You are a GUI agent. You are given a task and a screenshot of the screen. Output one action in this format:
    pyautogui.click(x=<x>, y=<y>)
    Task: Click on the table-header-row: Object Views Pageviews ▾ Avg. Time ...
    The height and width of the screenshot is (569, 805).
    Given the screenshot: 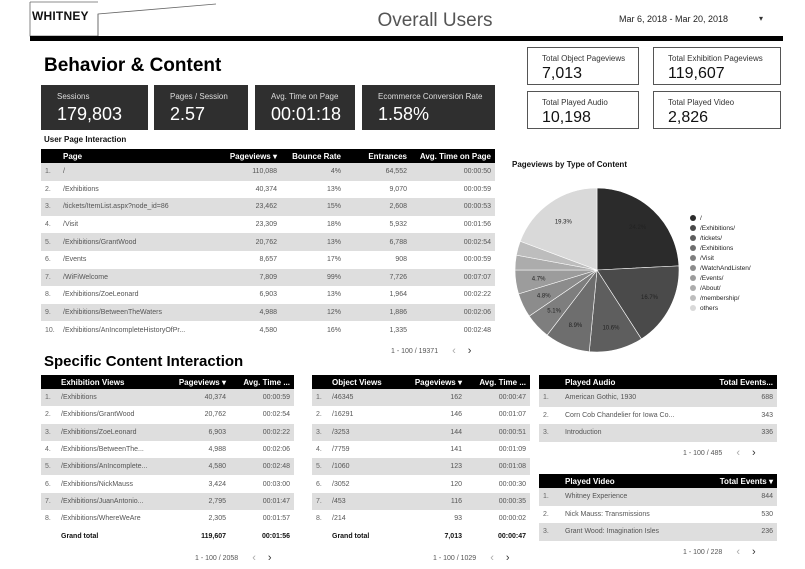 What is the action you would take?
    pyautogui.click(x=421, y=382)
    